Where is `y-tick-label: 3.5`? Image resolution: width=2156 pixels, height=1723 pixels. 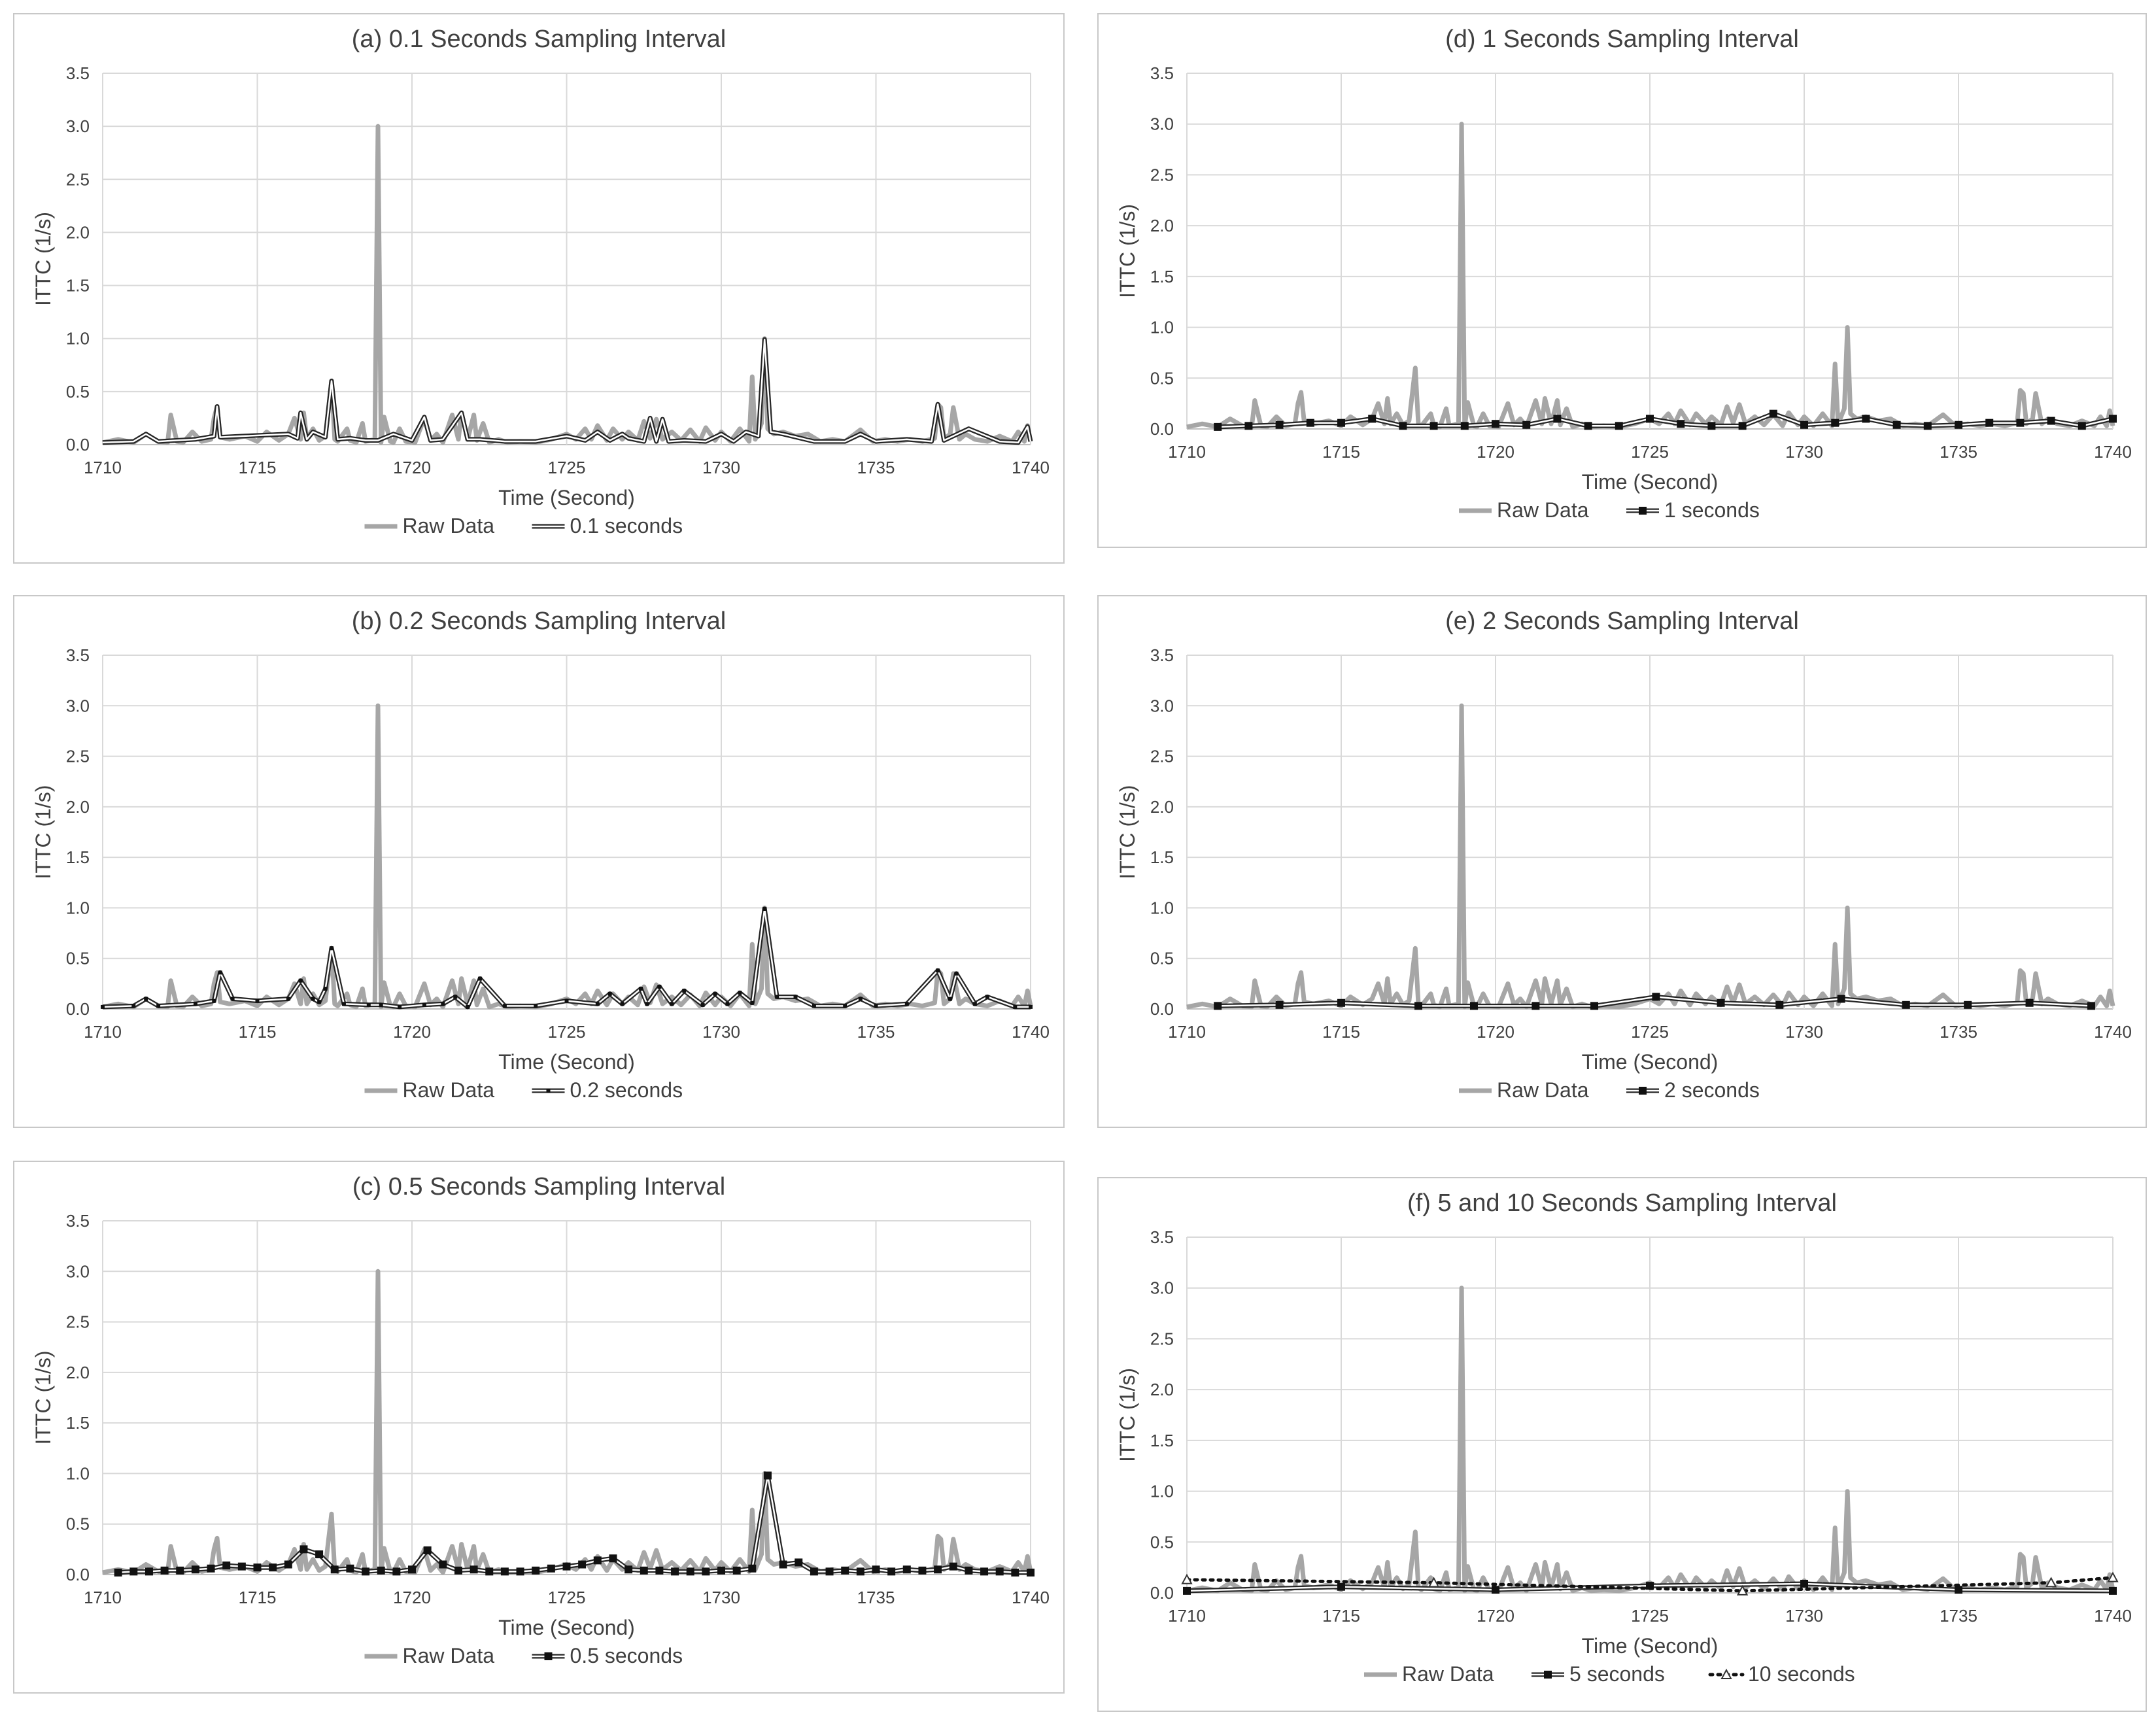
y-tick-label: 3.5 is located at coordinates (1162, 1237).